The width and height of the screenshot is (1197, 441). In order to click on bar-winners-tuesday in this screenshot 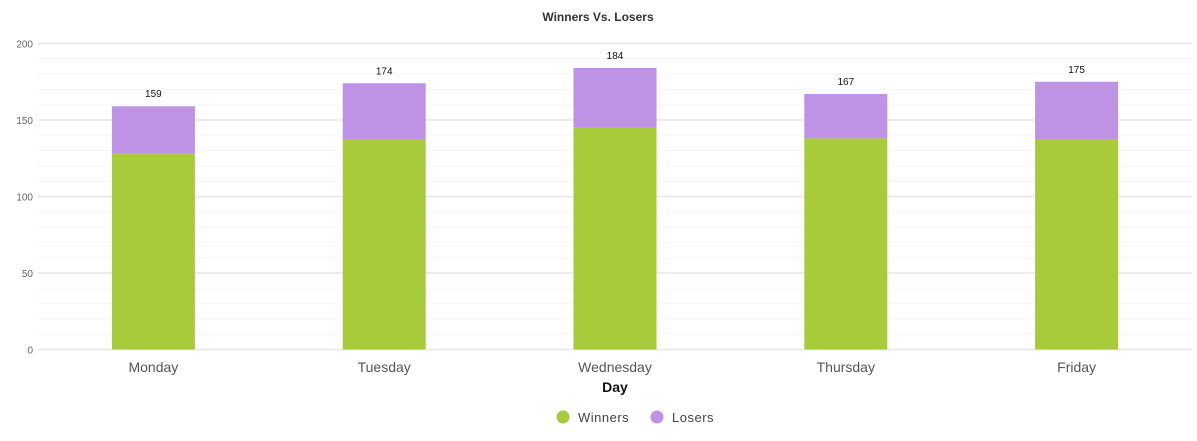, I will do `click(384, 244)`.